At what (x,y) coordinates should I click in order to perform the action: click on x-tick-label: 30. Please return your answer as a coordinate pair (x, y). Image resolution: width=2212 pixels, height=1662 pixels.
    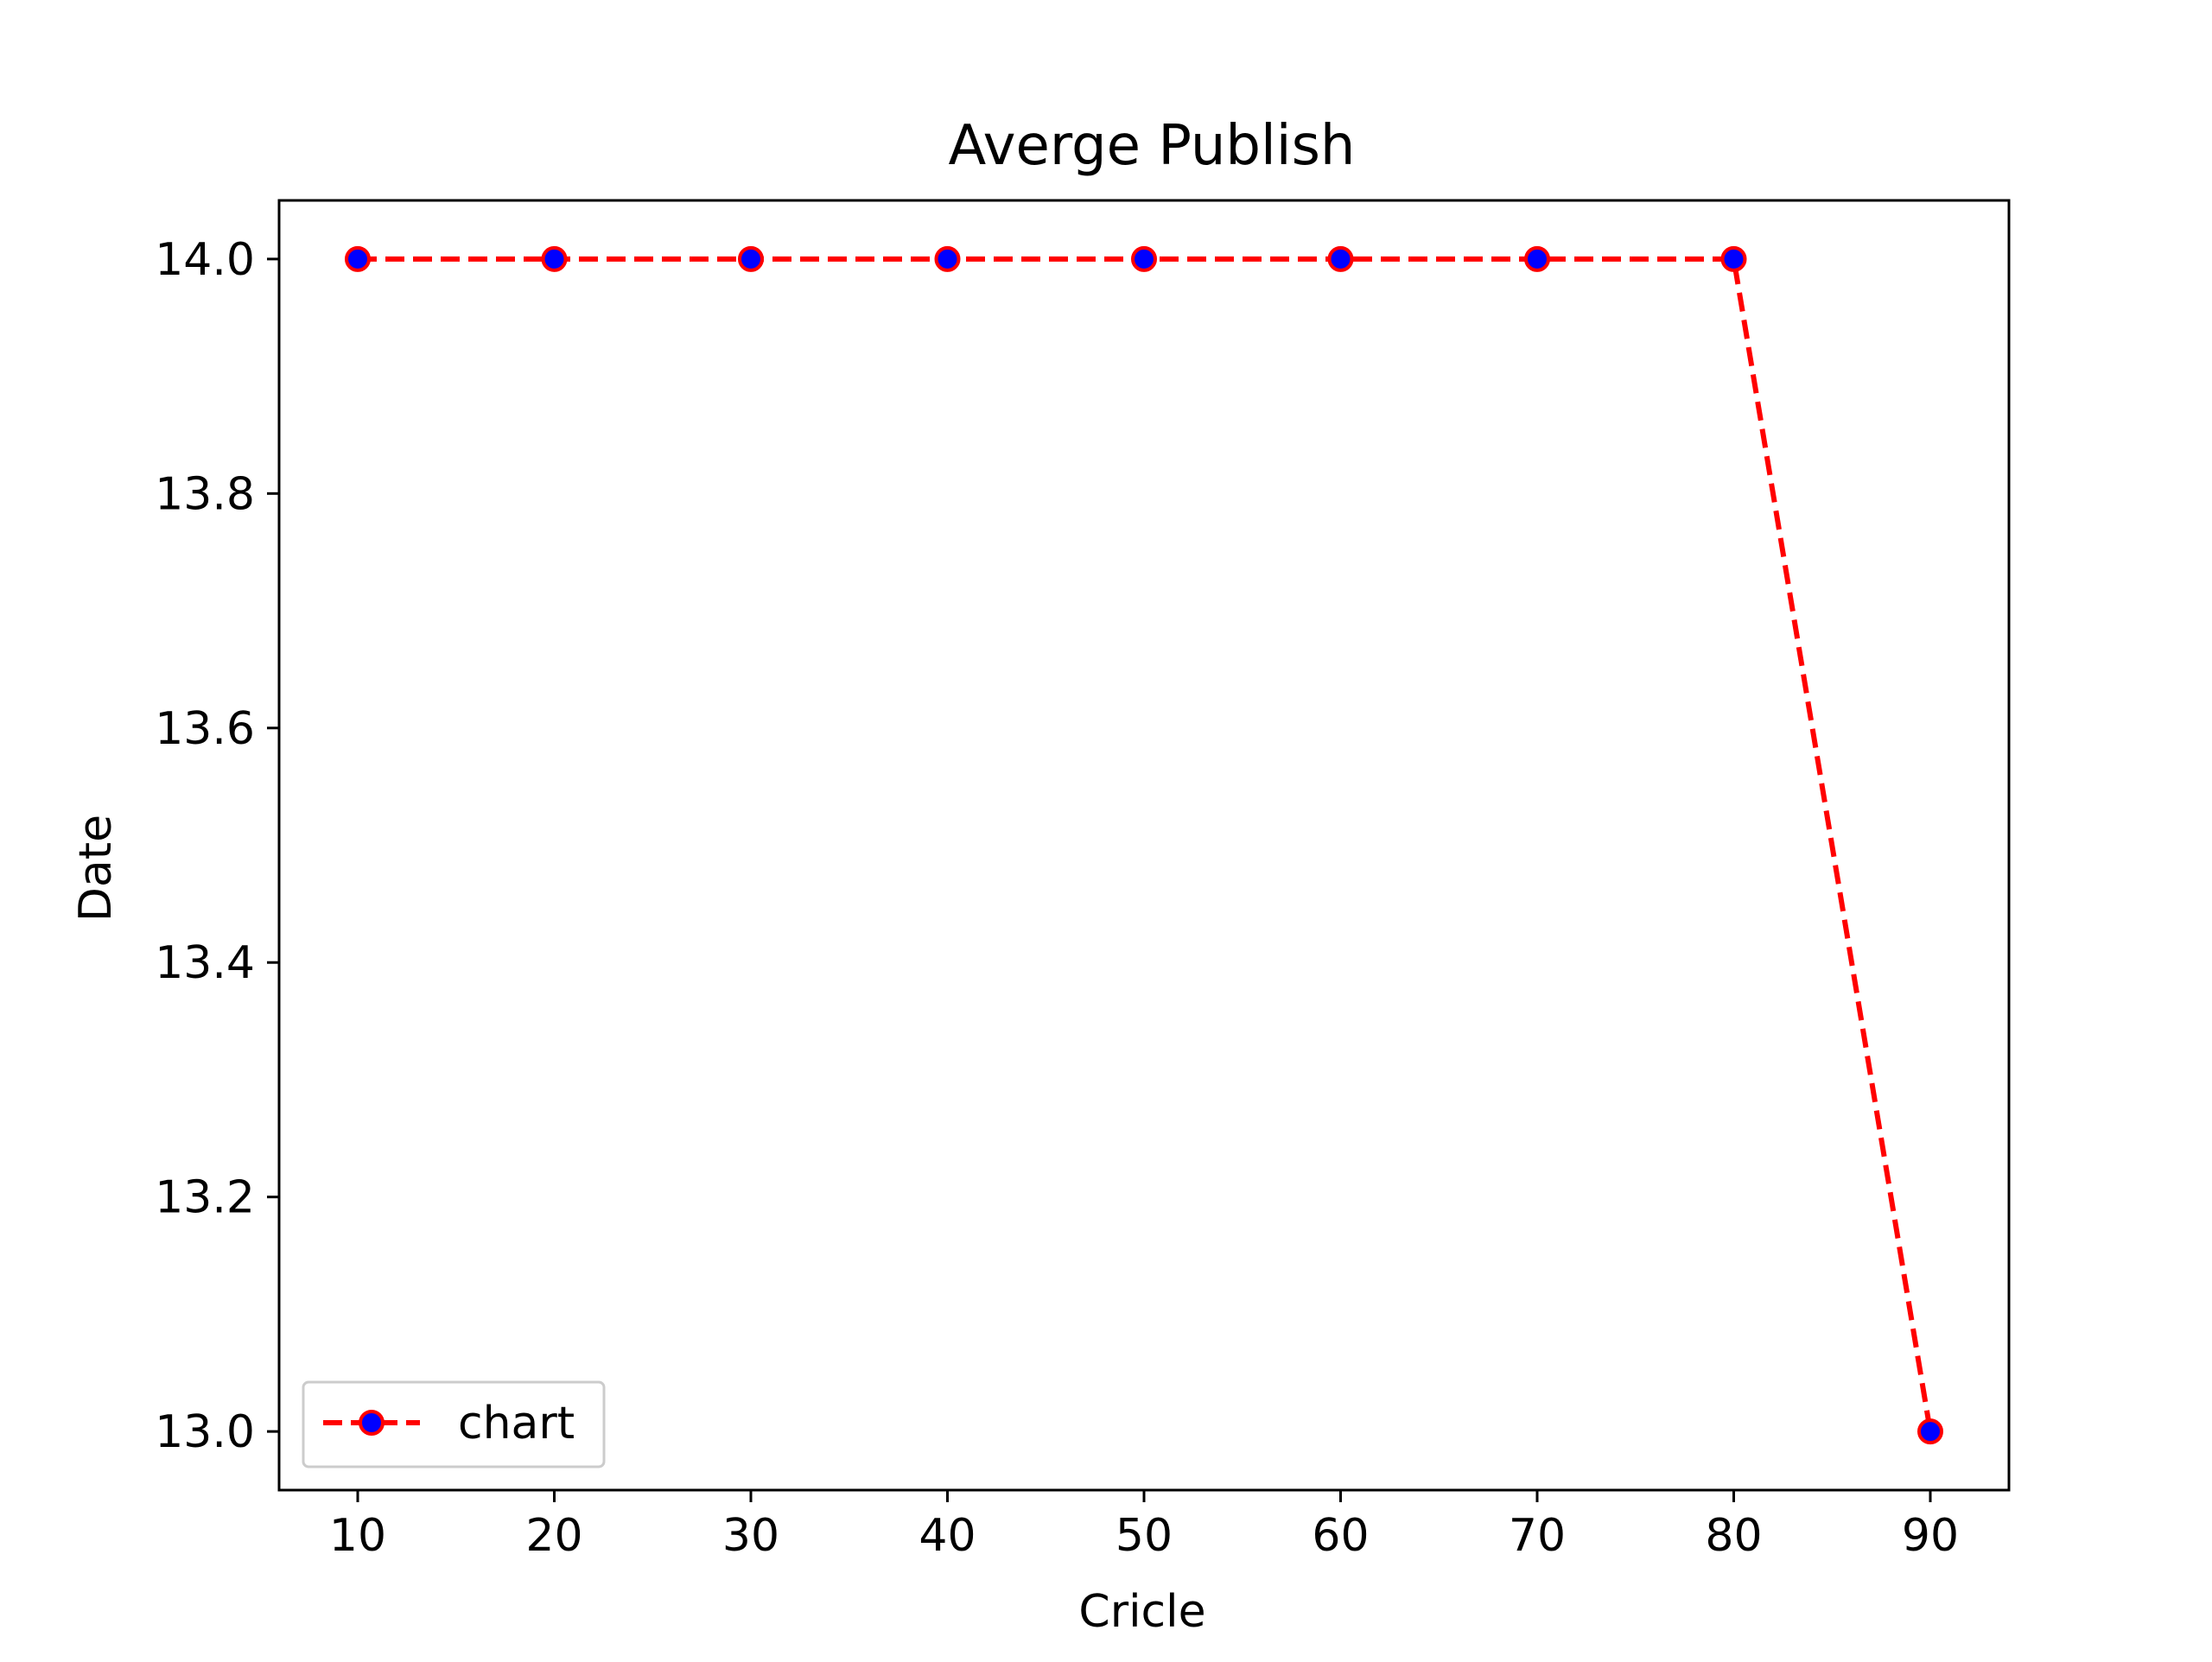
    Looking at the image, I should click on (750, 1536).